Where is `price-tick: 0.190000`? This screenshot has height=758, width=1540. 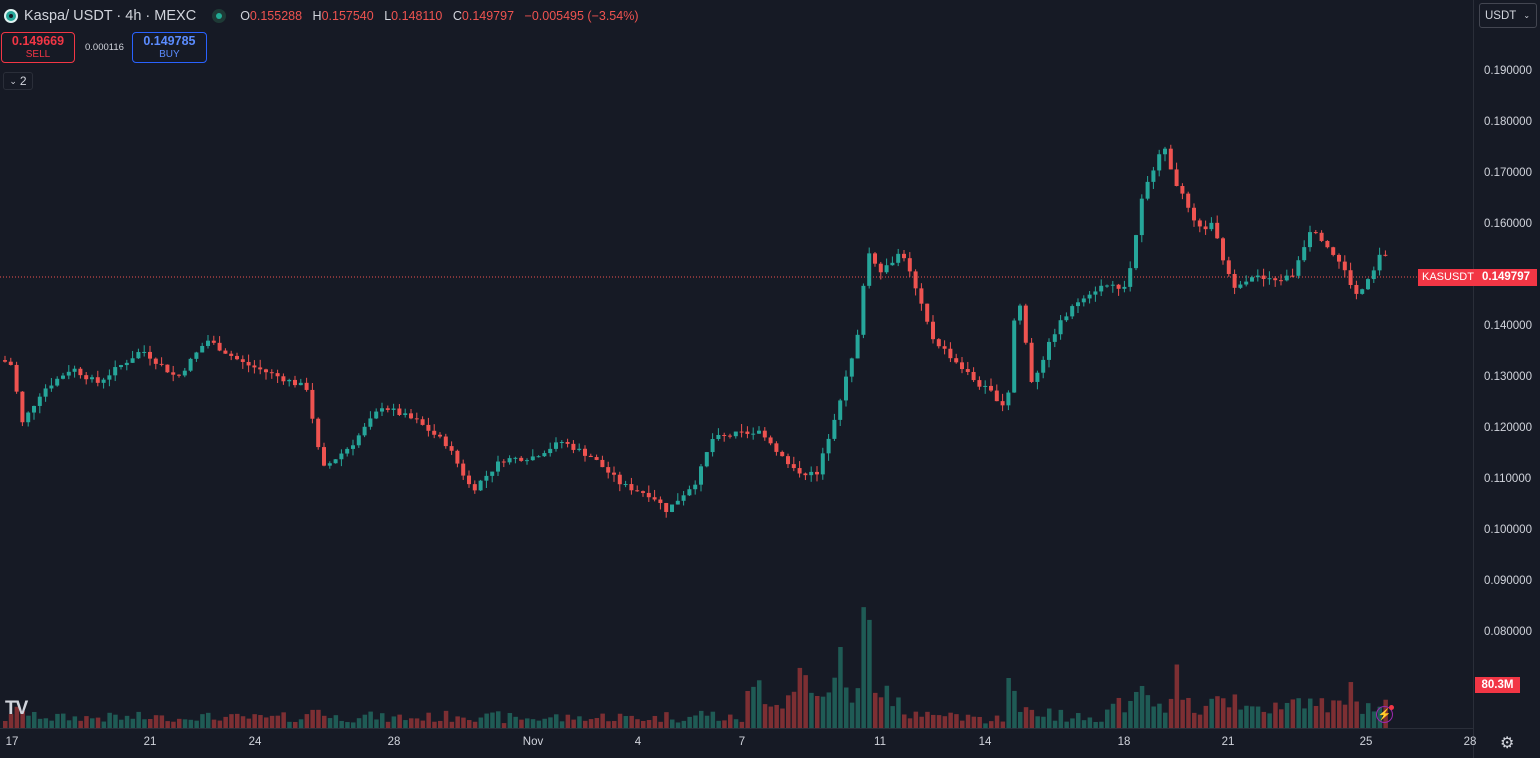 price-tick: 0.190000 is located at coordinates (1508, 70).